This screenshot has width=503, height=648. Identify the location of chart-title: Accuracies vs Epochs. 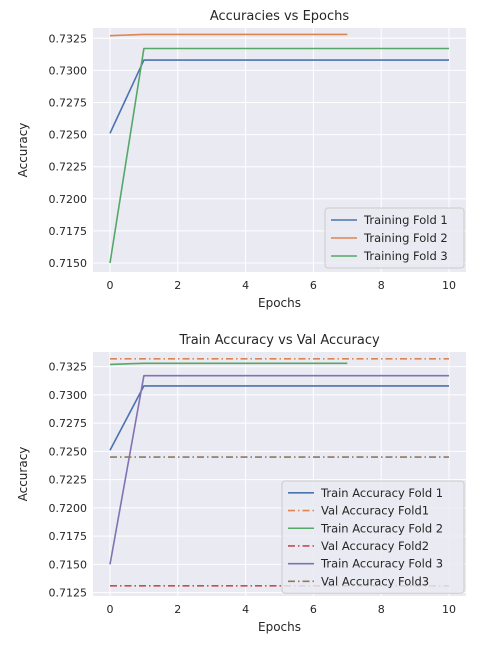
(280, 16).